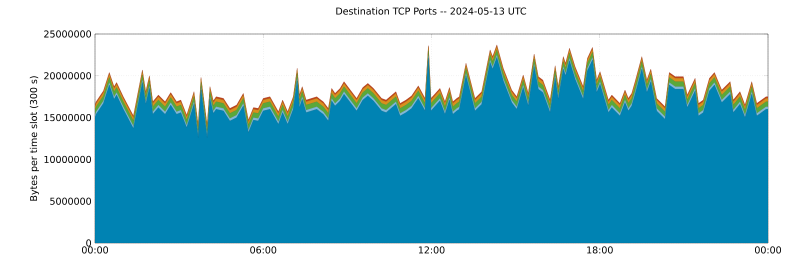 The image size is (790, 267). Describe the element at coordinates (600, 250) in the screenshot. I see `x-tick-label: 18:00` at that location.